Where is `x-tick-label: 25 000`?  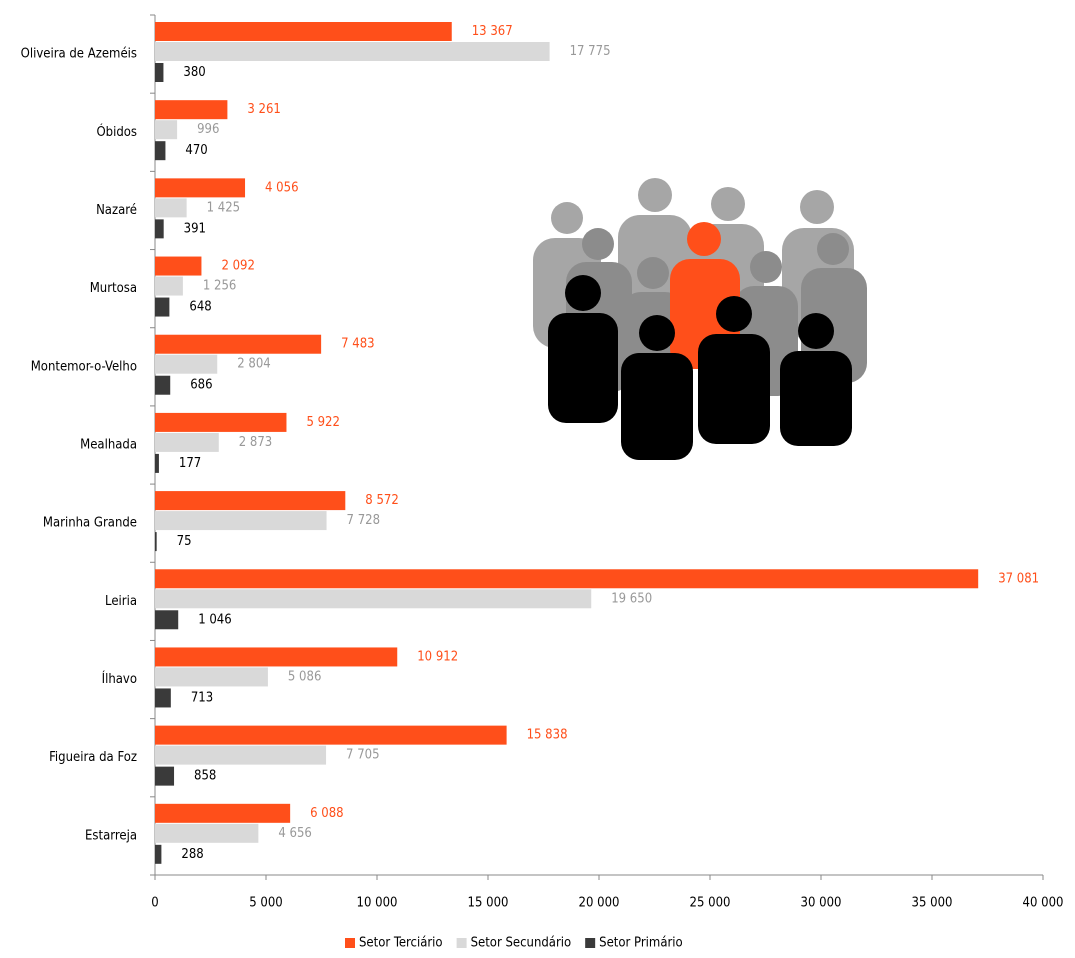 x-tick-label: 25 000 is located at coordinates (710, 903).